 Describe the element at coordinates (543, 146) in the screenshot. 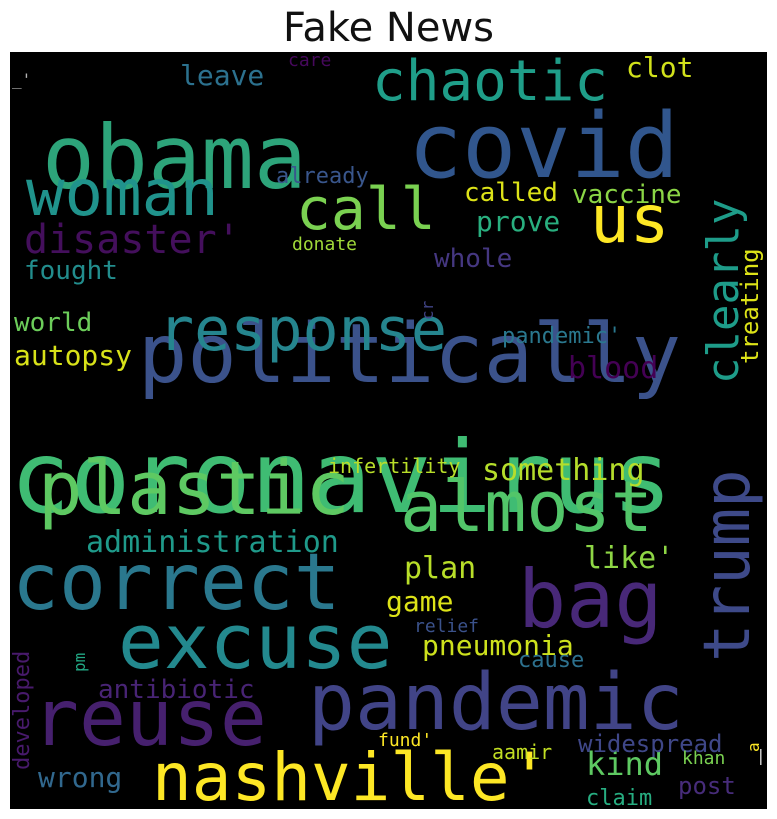

I see `word-covid: covid` at that location.